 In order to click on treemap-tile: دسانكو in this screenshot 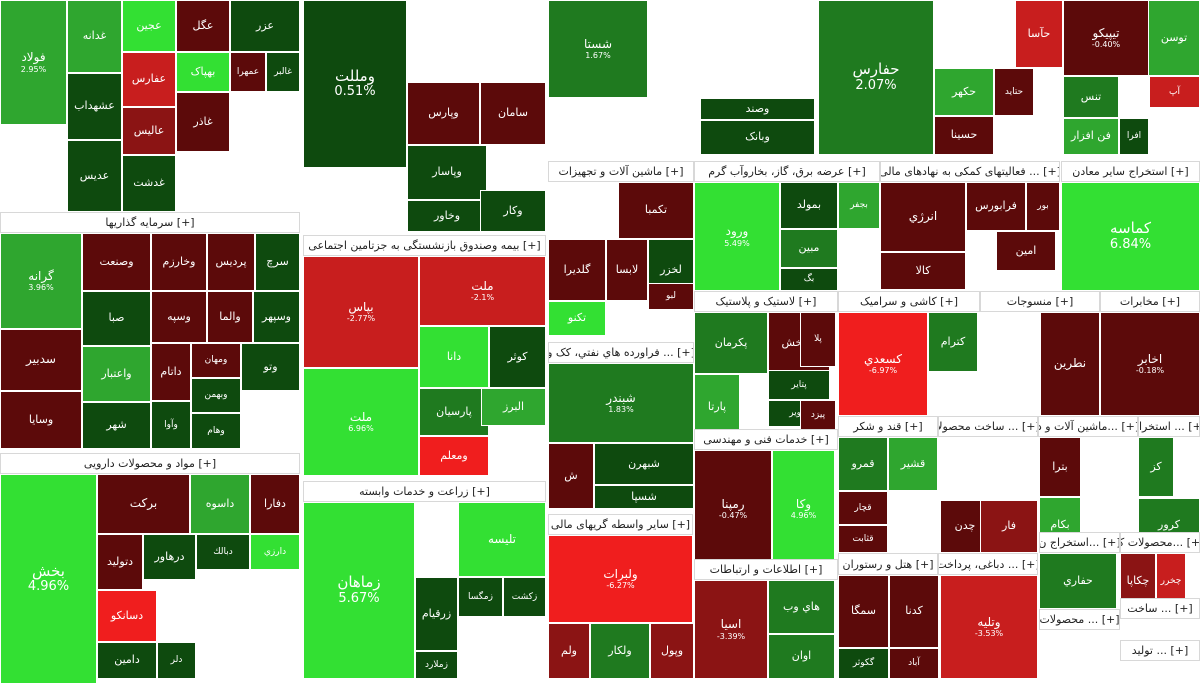, I will do `click(127, 616)`.